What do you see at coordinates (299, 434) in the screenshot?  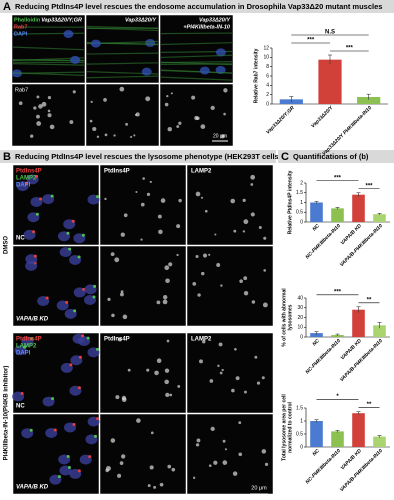 I see `y-tick-label: 0.5` at bounding box center [299, 434].